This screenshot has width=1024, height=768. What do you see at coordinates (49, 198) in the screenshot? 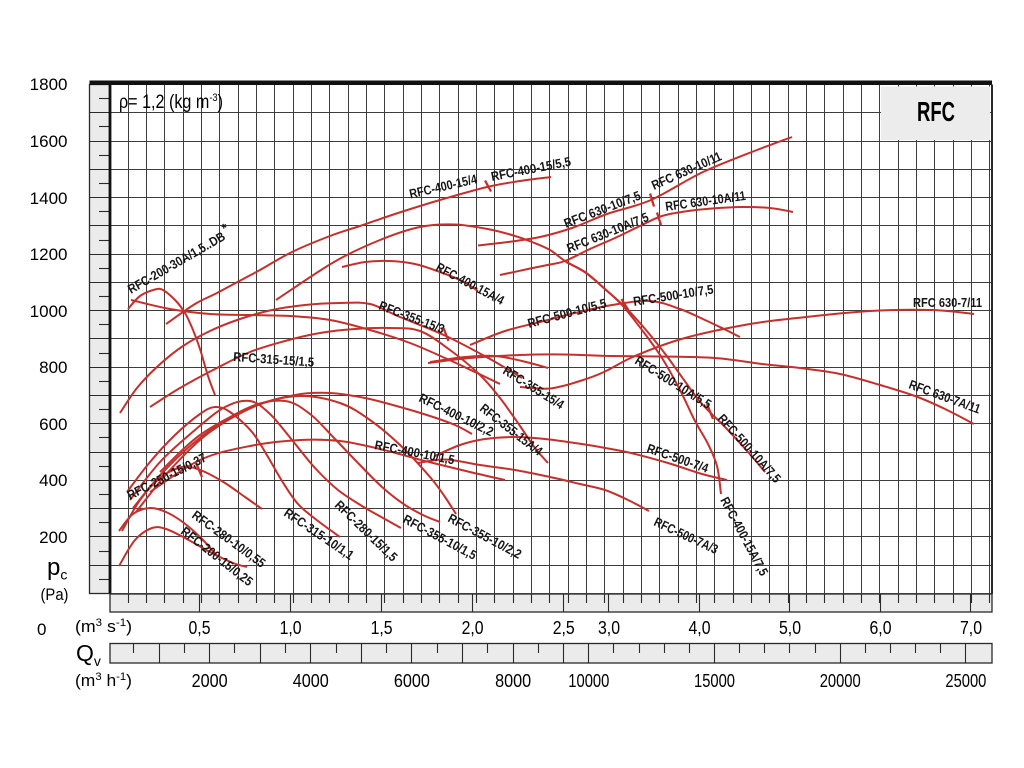
I see `svg-text: 1400` at bounding box center [49, 198].